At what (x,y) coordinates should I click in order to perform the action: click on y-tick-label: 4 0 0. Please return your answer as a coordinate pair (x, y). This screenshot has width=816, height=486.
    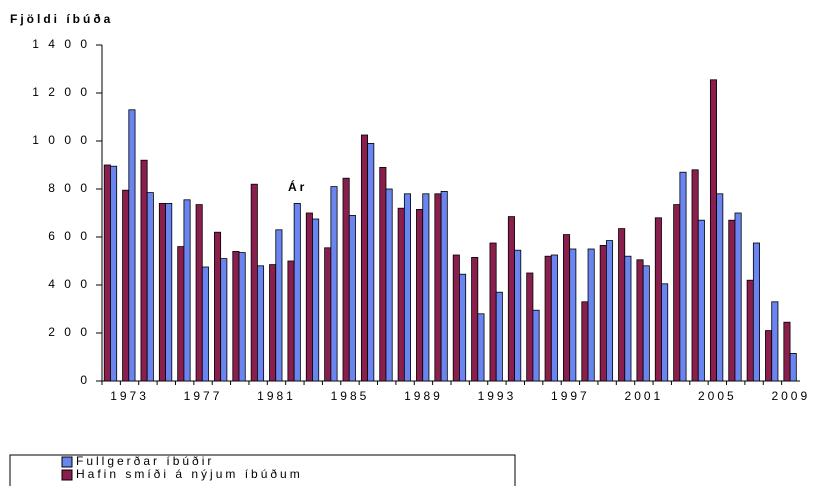
    Looking at the image, I should click on (69, 284).